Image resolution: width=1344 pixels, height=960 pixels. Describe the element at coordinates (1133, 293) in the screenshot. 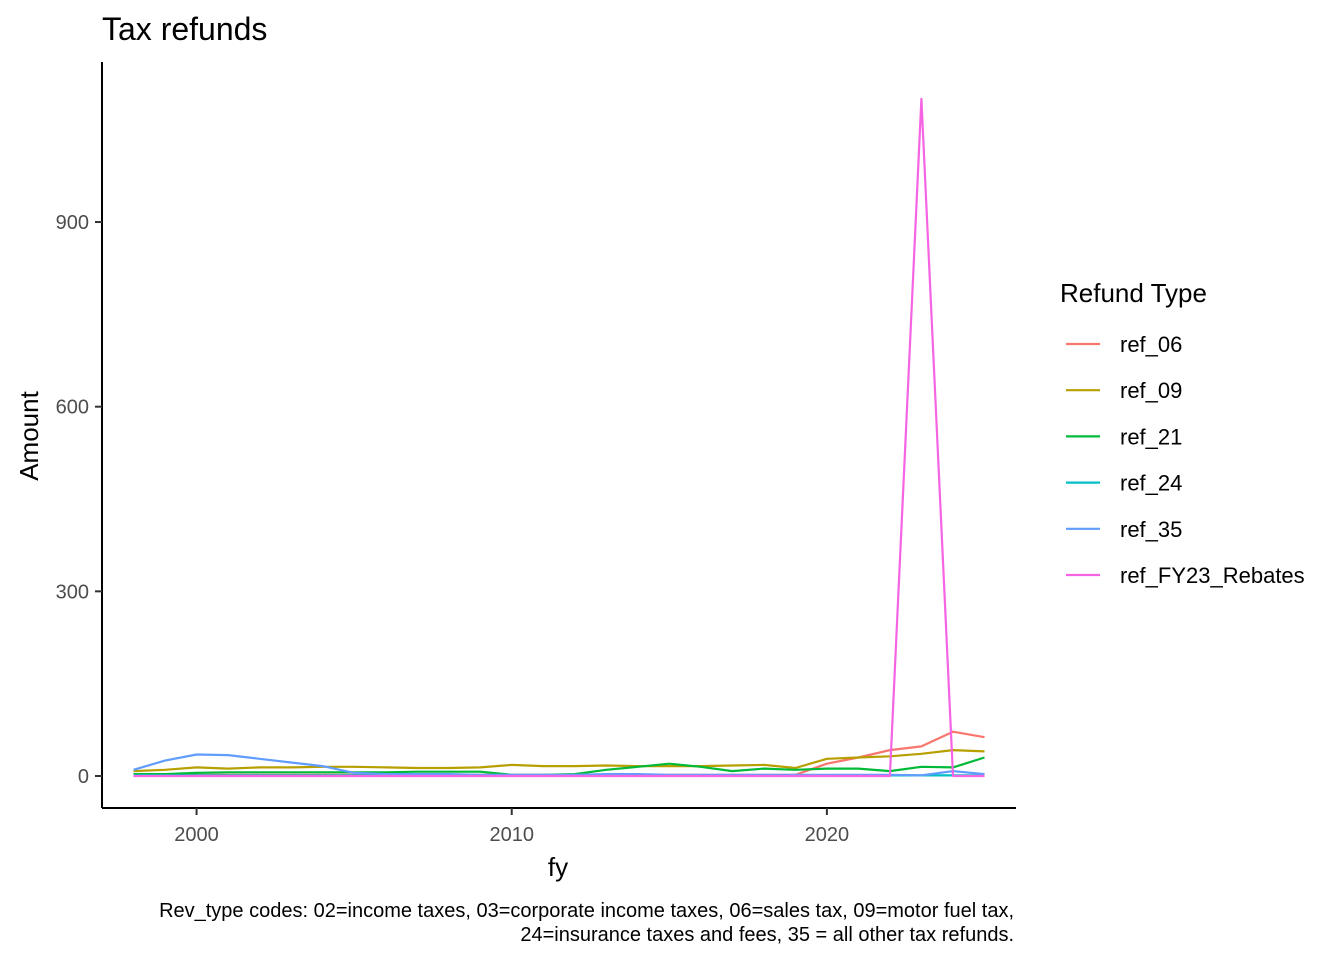

I see `legend-title: Refund Type` at that location.